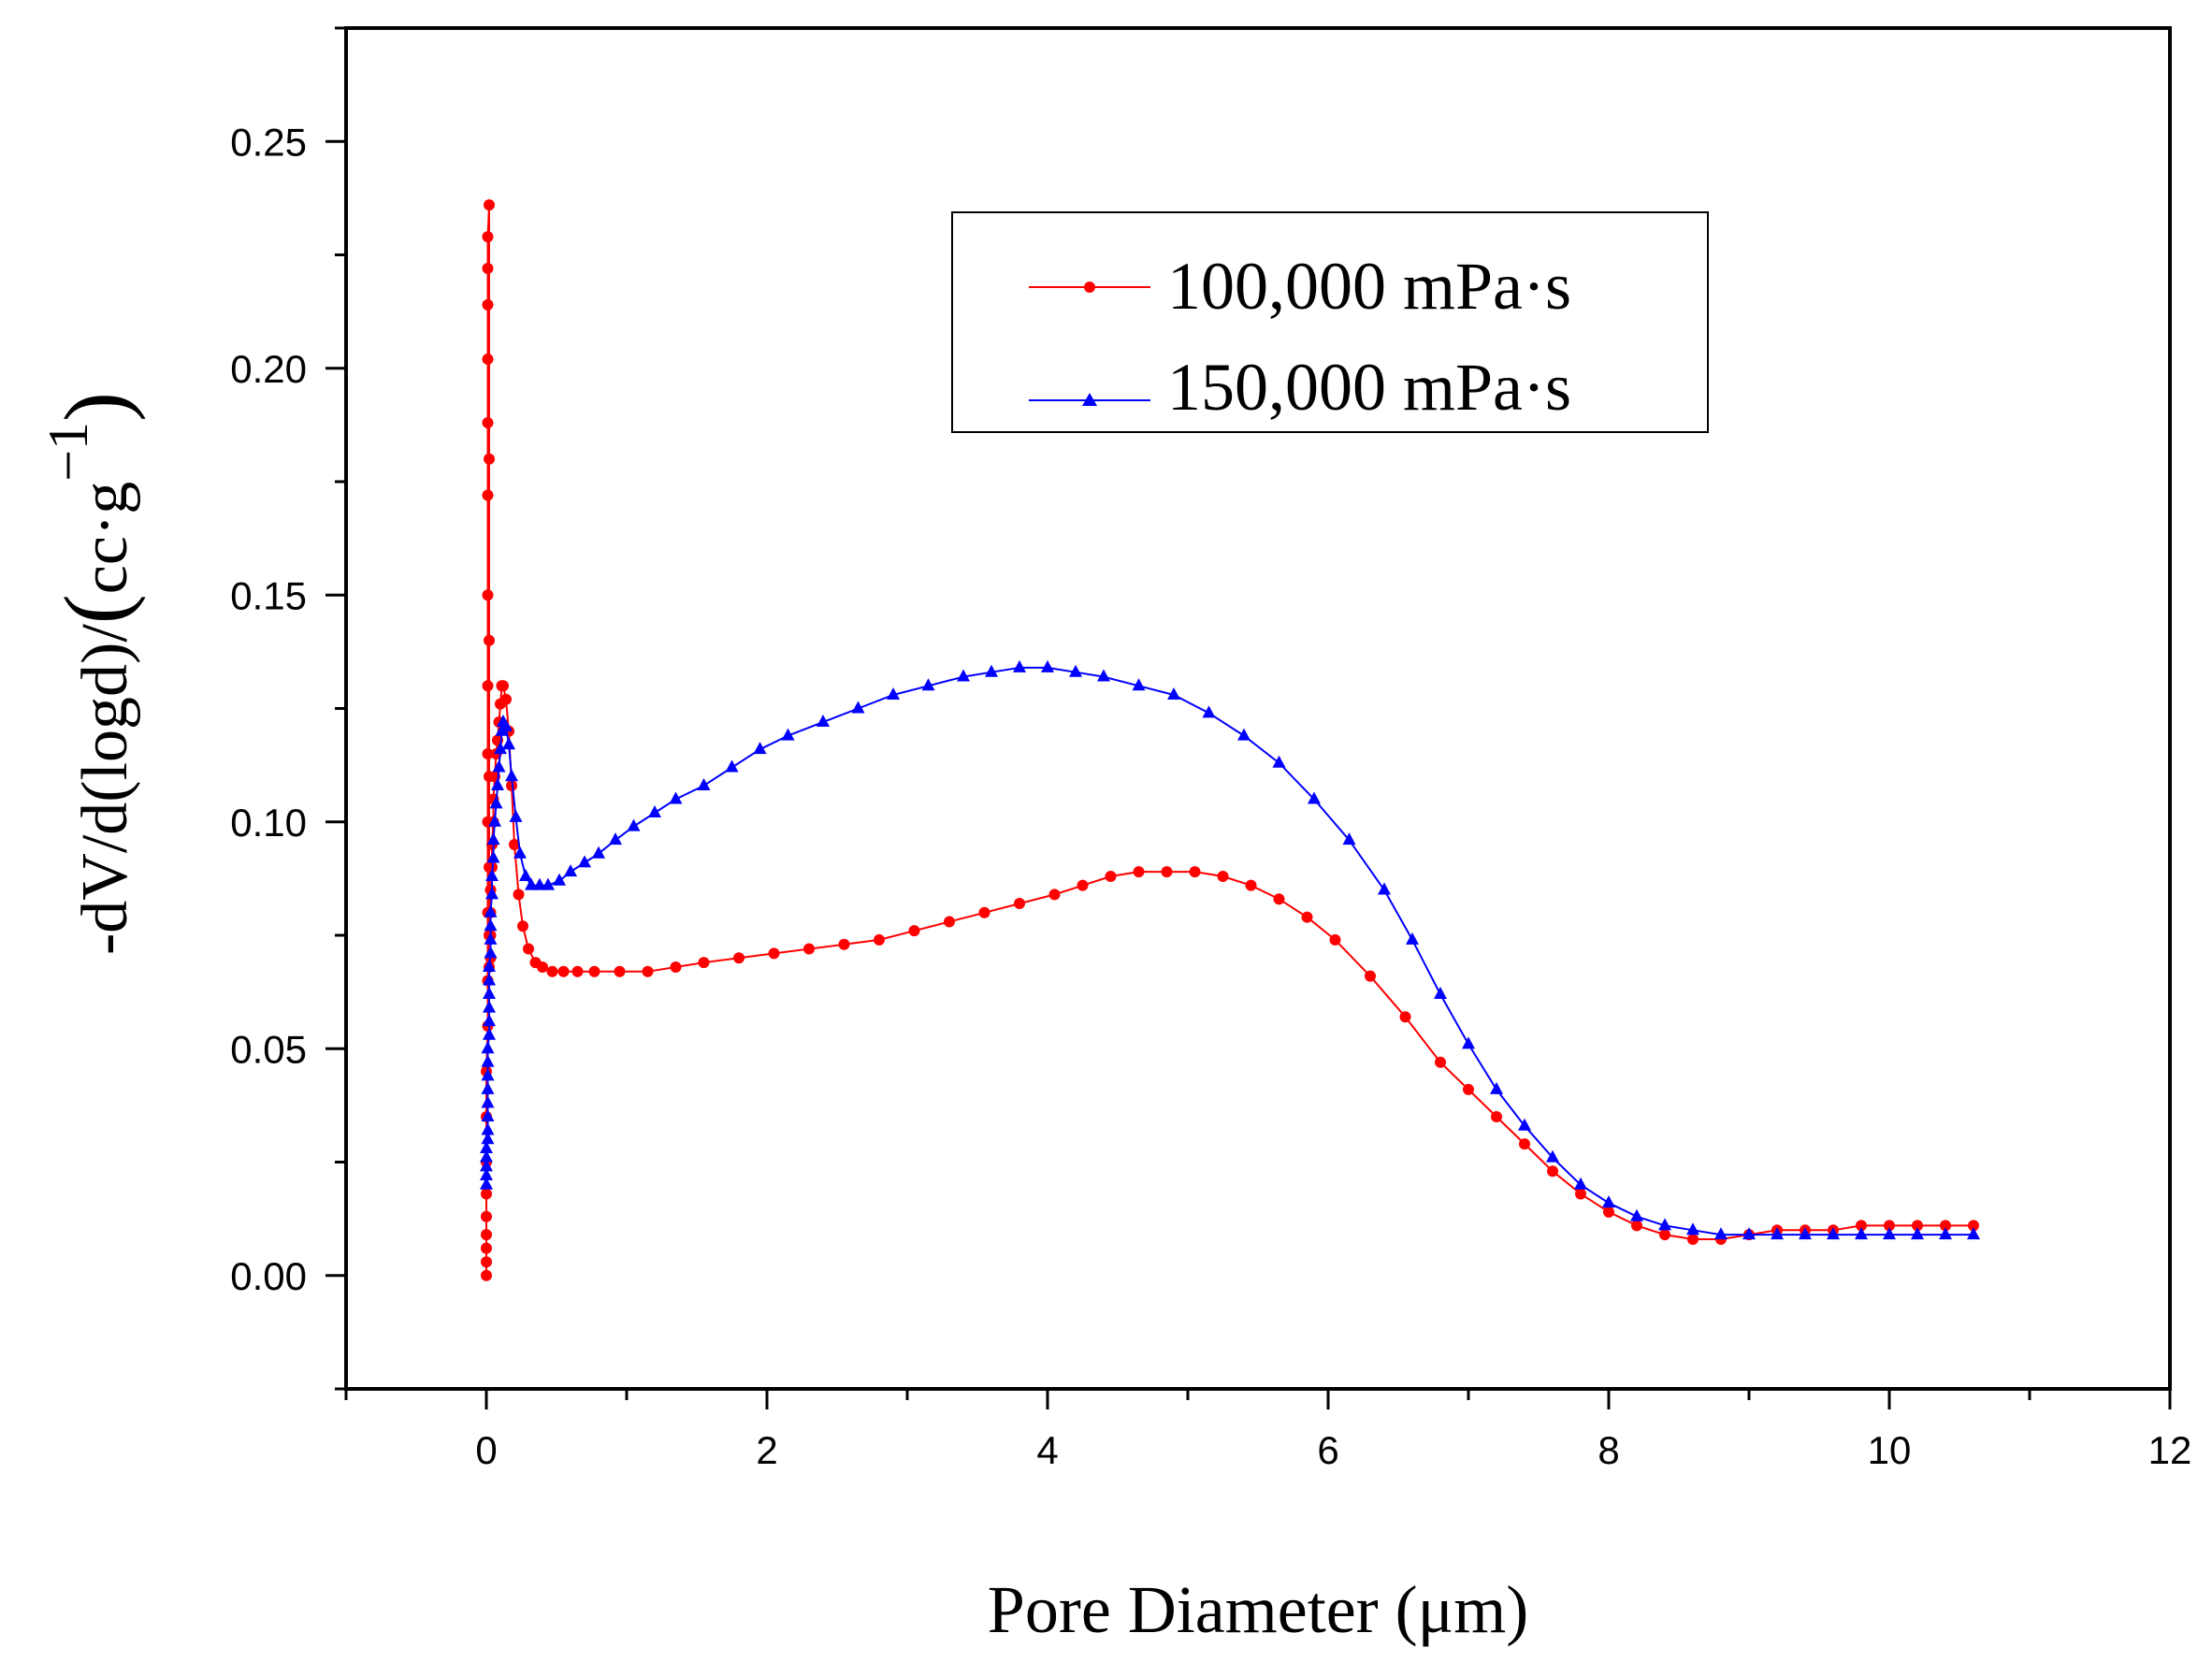 The height and width of the screenshot is (1662, 2212). Describe the element at coordinates (105, 789) in the screenshot. I see `y-axis-title-main: -dV/d(logd)/` at that location.